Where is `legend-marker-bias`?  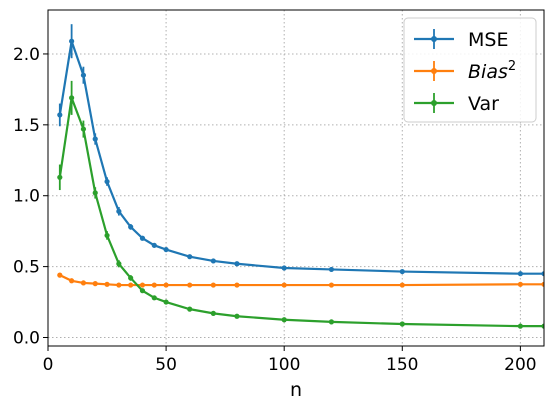
legend-marker-bias is located at coordinates (434, 71).